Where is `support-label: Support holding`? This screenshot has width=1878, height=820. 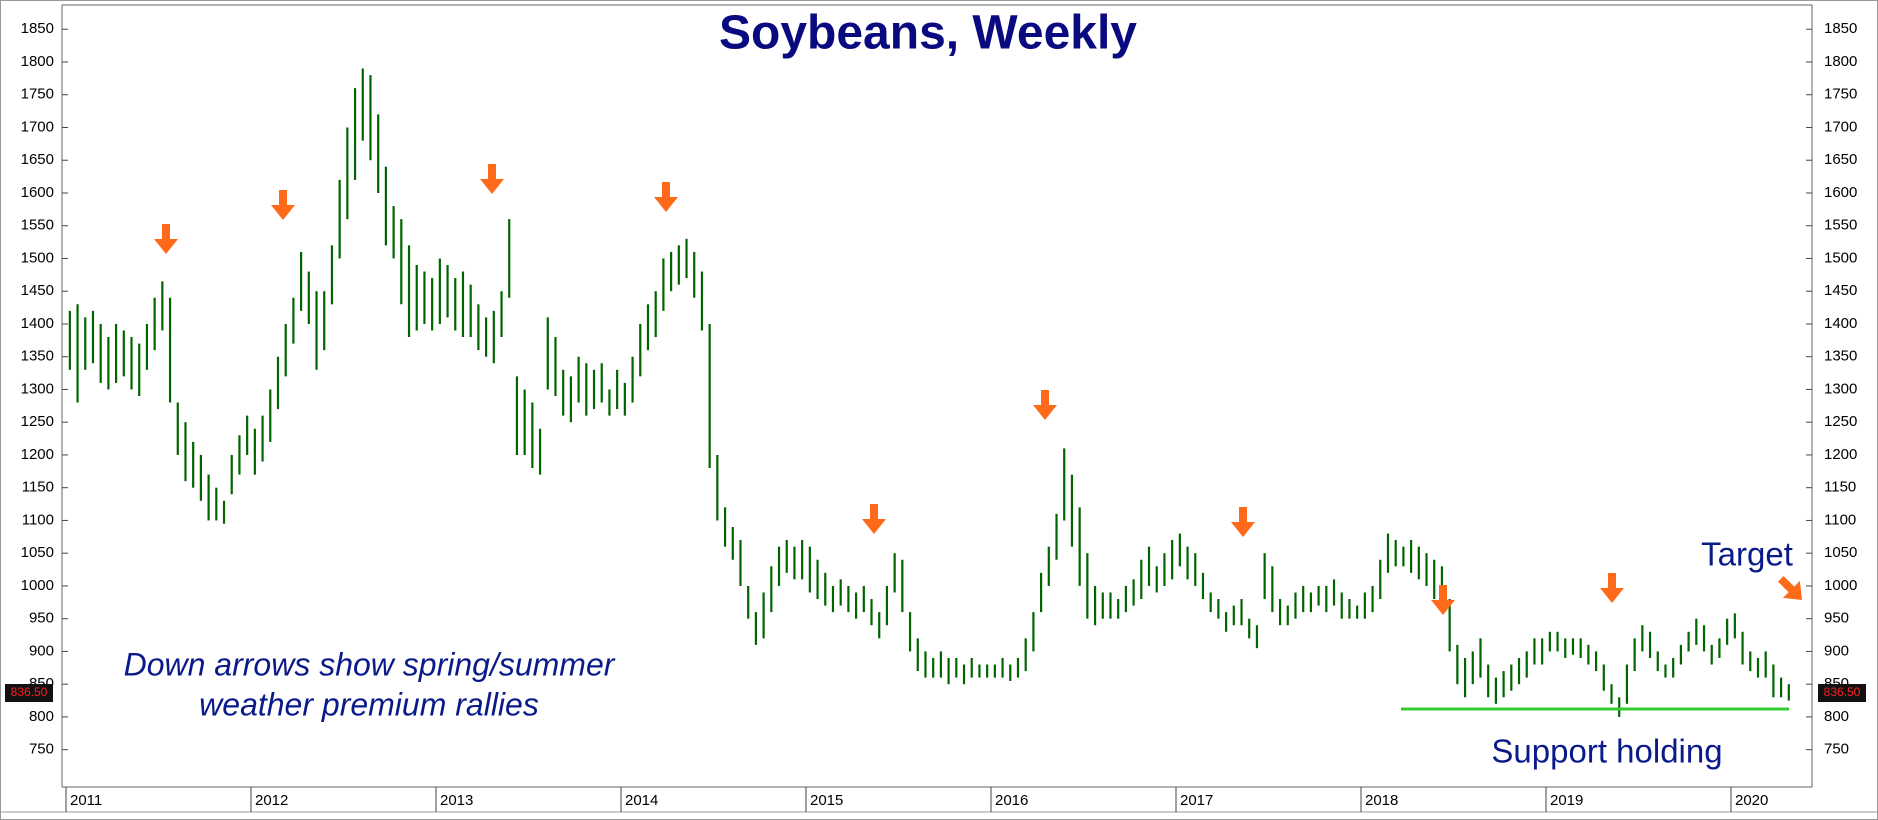 support-label: Support holding is located at coordinates (1606, 751).